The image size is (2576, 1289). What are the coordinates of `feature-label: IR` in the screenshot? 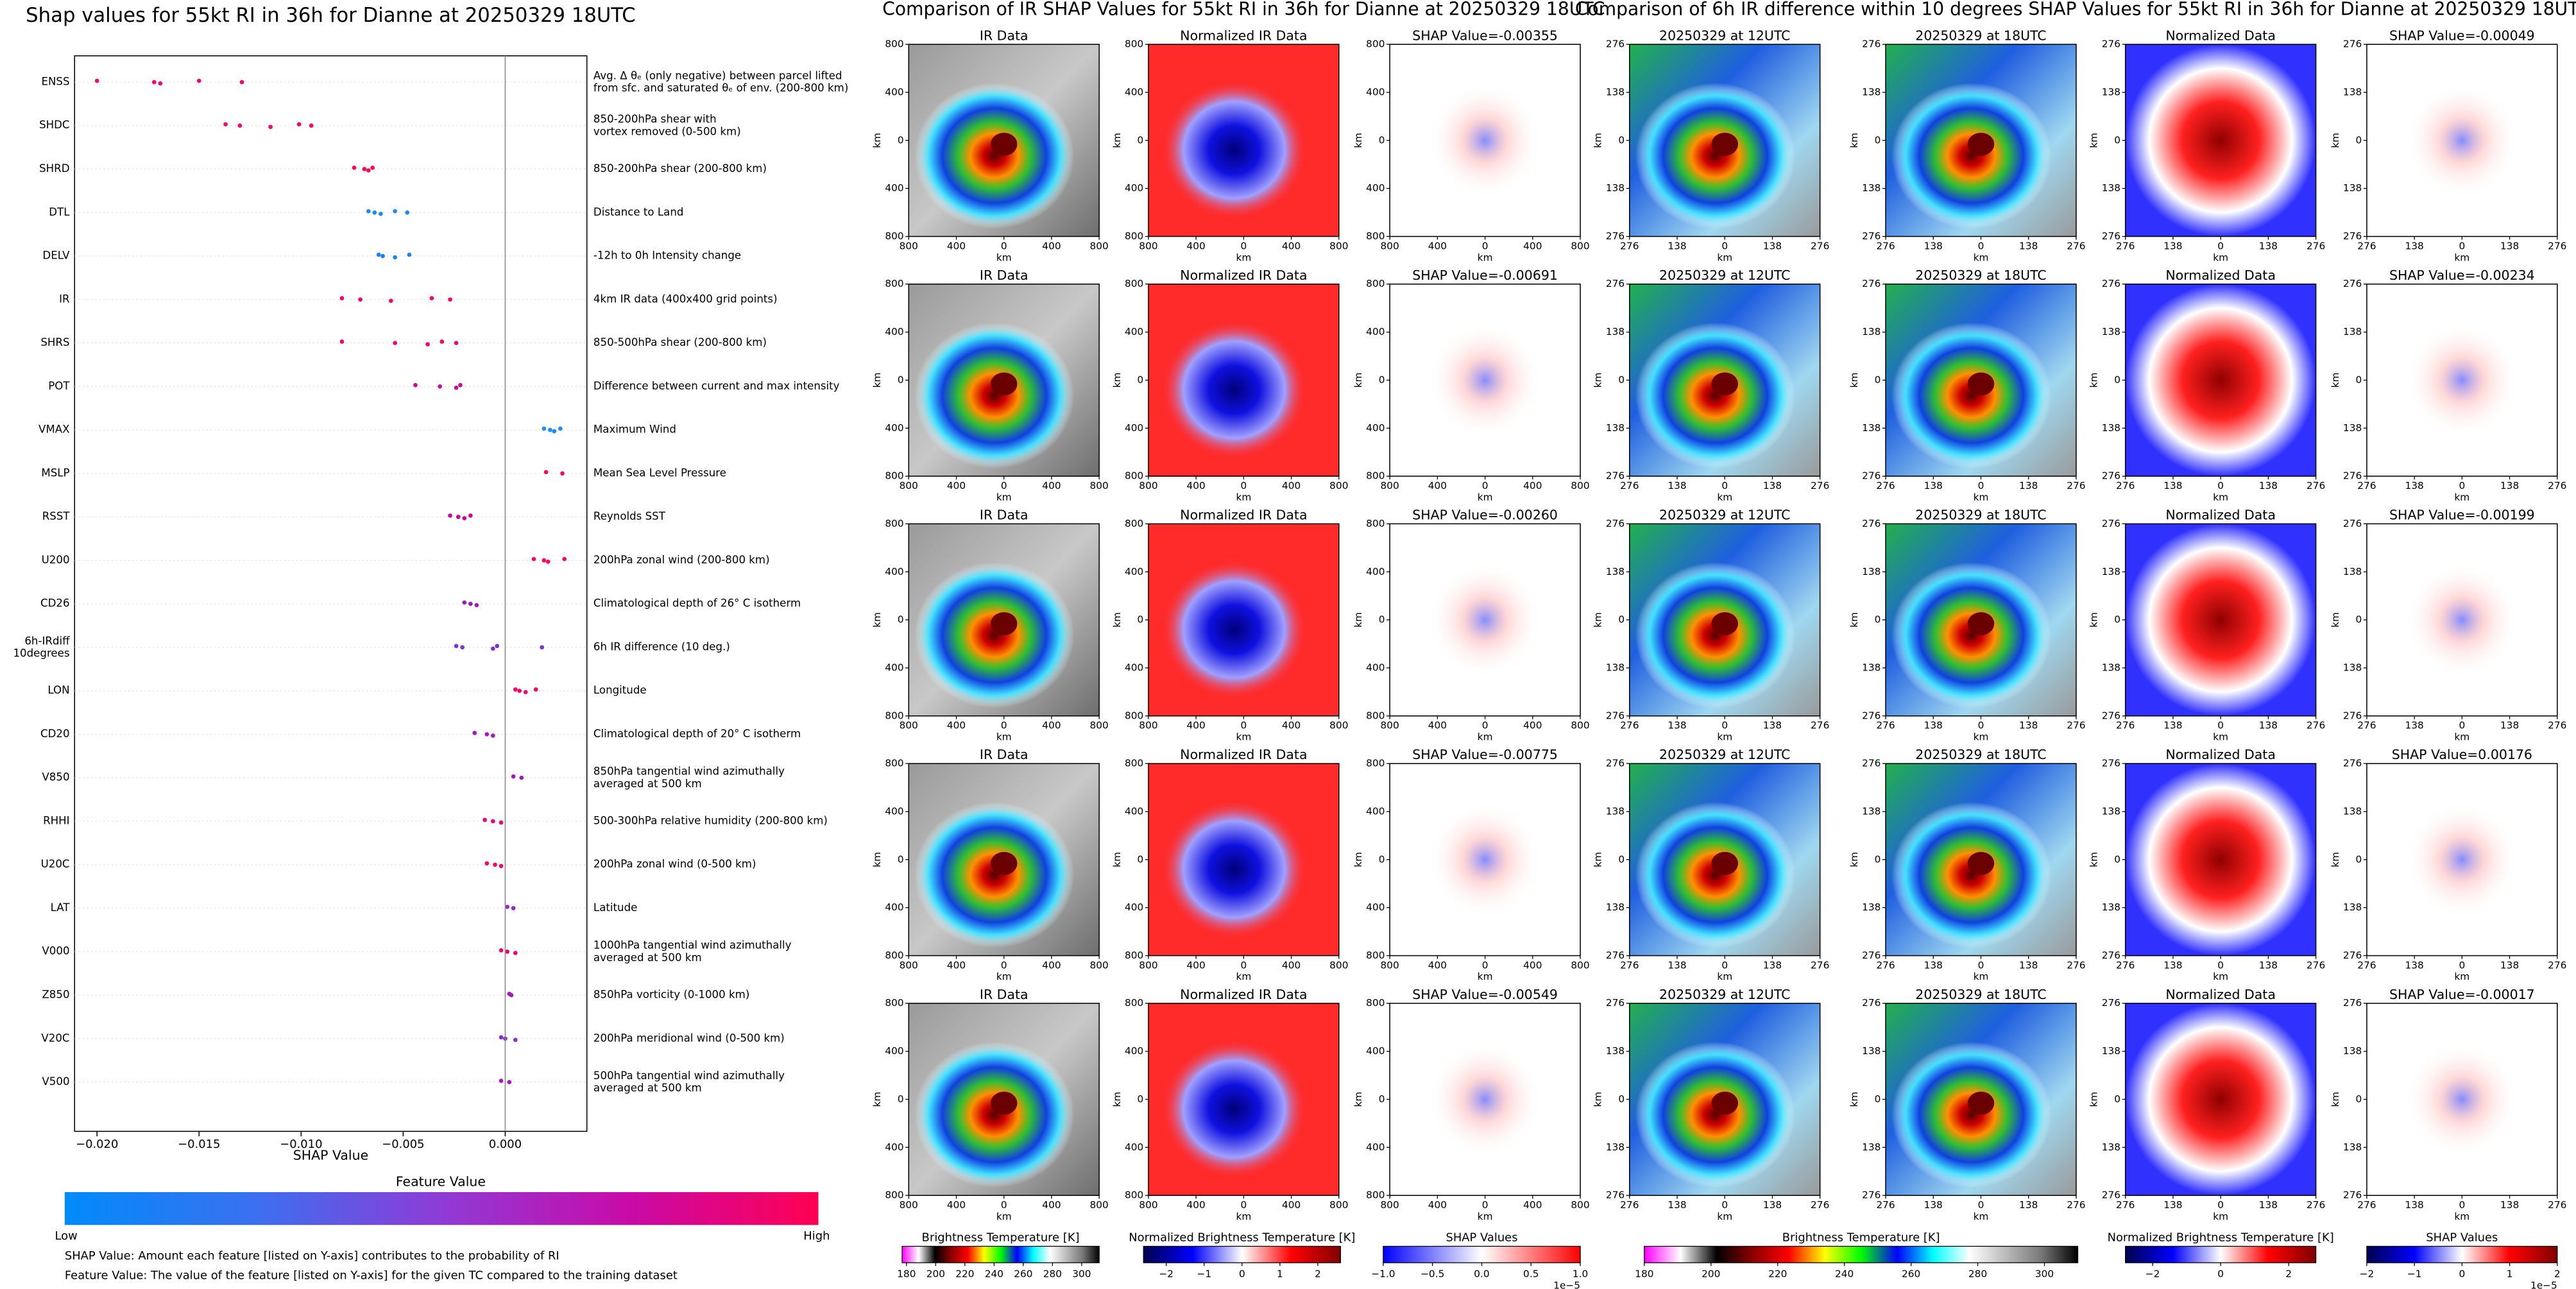 It's located at (64, 299).